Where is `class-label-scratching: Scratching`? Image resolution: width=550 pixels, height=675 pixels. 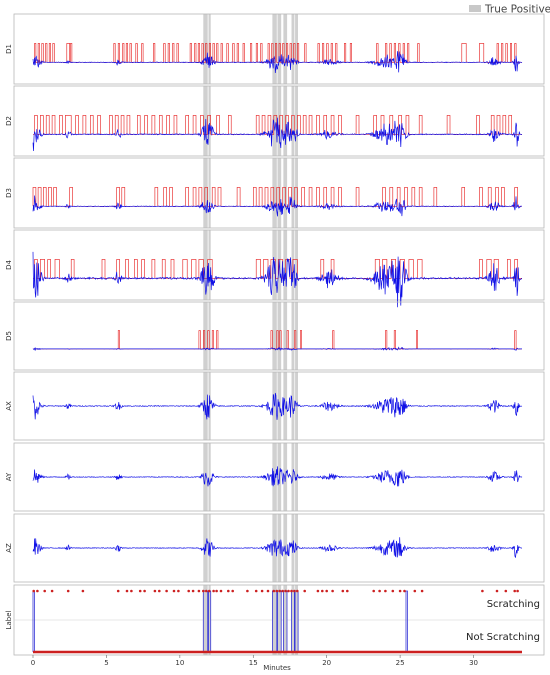
class-label-scratching: Scratching is located at coordinates (513, 604).